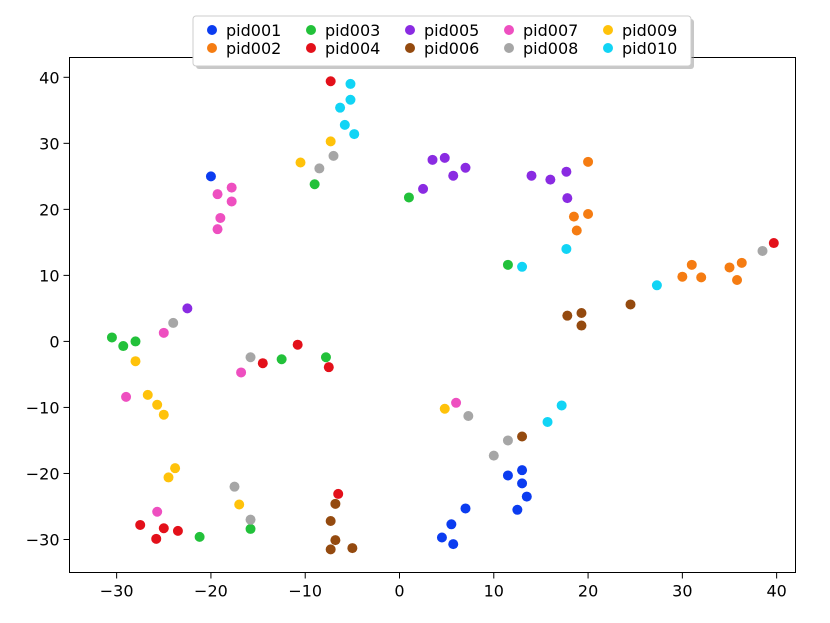  Describe the element at coordinates (509, 48) in the screenshot. I see `legend-marker-pid008` at that location.